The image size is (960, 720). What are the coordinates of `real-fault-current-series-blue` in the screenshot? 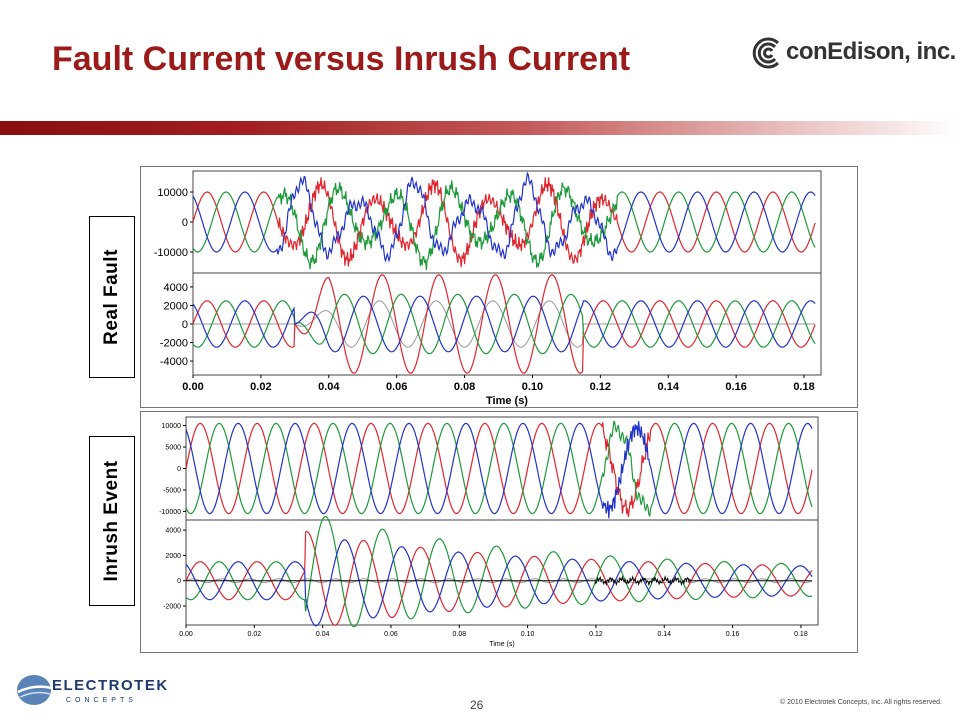 It's located at (504, 324).